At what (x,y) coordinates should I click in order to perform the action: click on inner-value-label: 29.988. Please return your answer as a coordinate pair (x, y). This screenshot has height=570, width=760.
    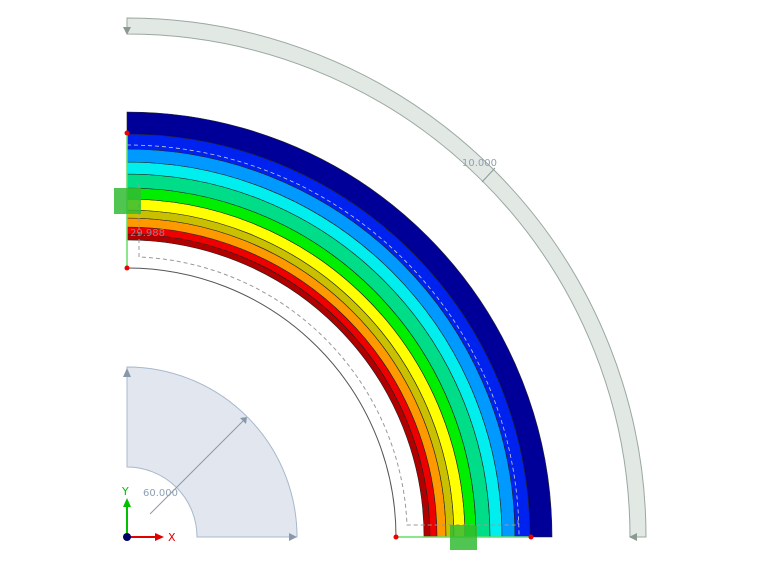
    Looking at the image, I should click on (147, 233).